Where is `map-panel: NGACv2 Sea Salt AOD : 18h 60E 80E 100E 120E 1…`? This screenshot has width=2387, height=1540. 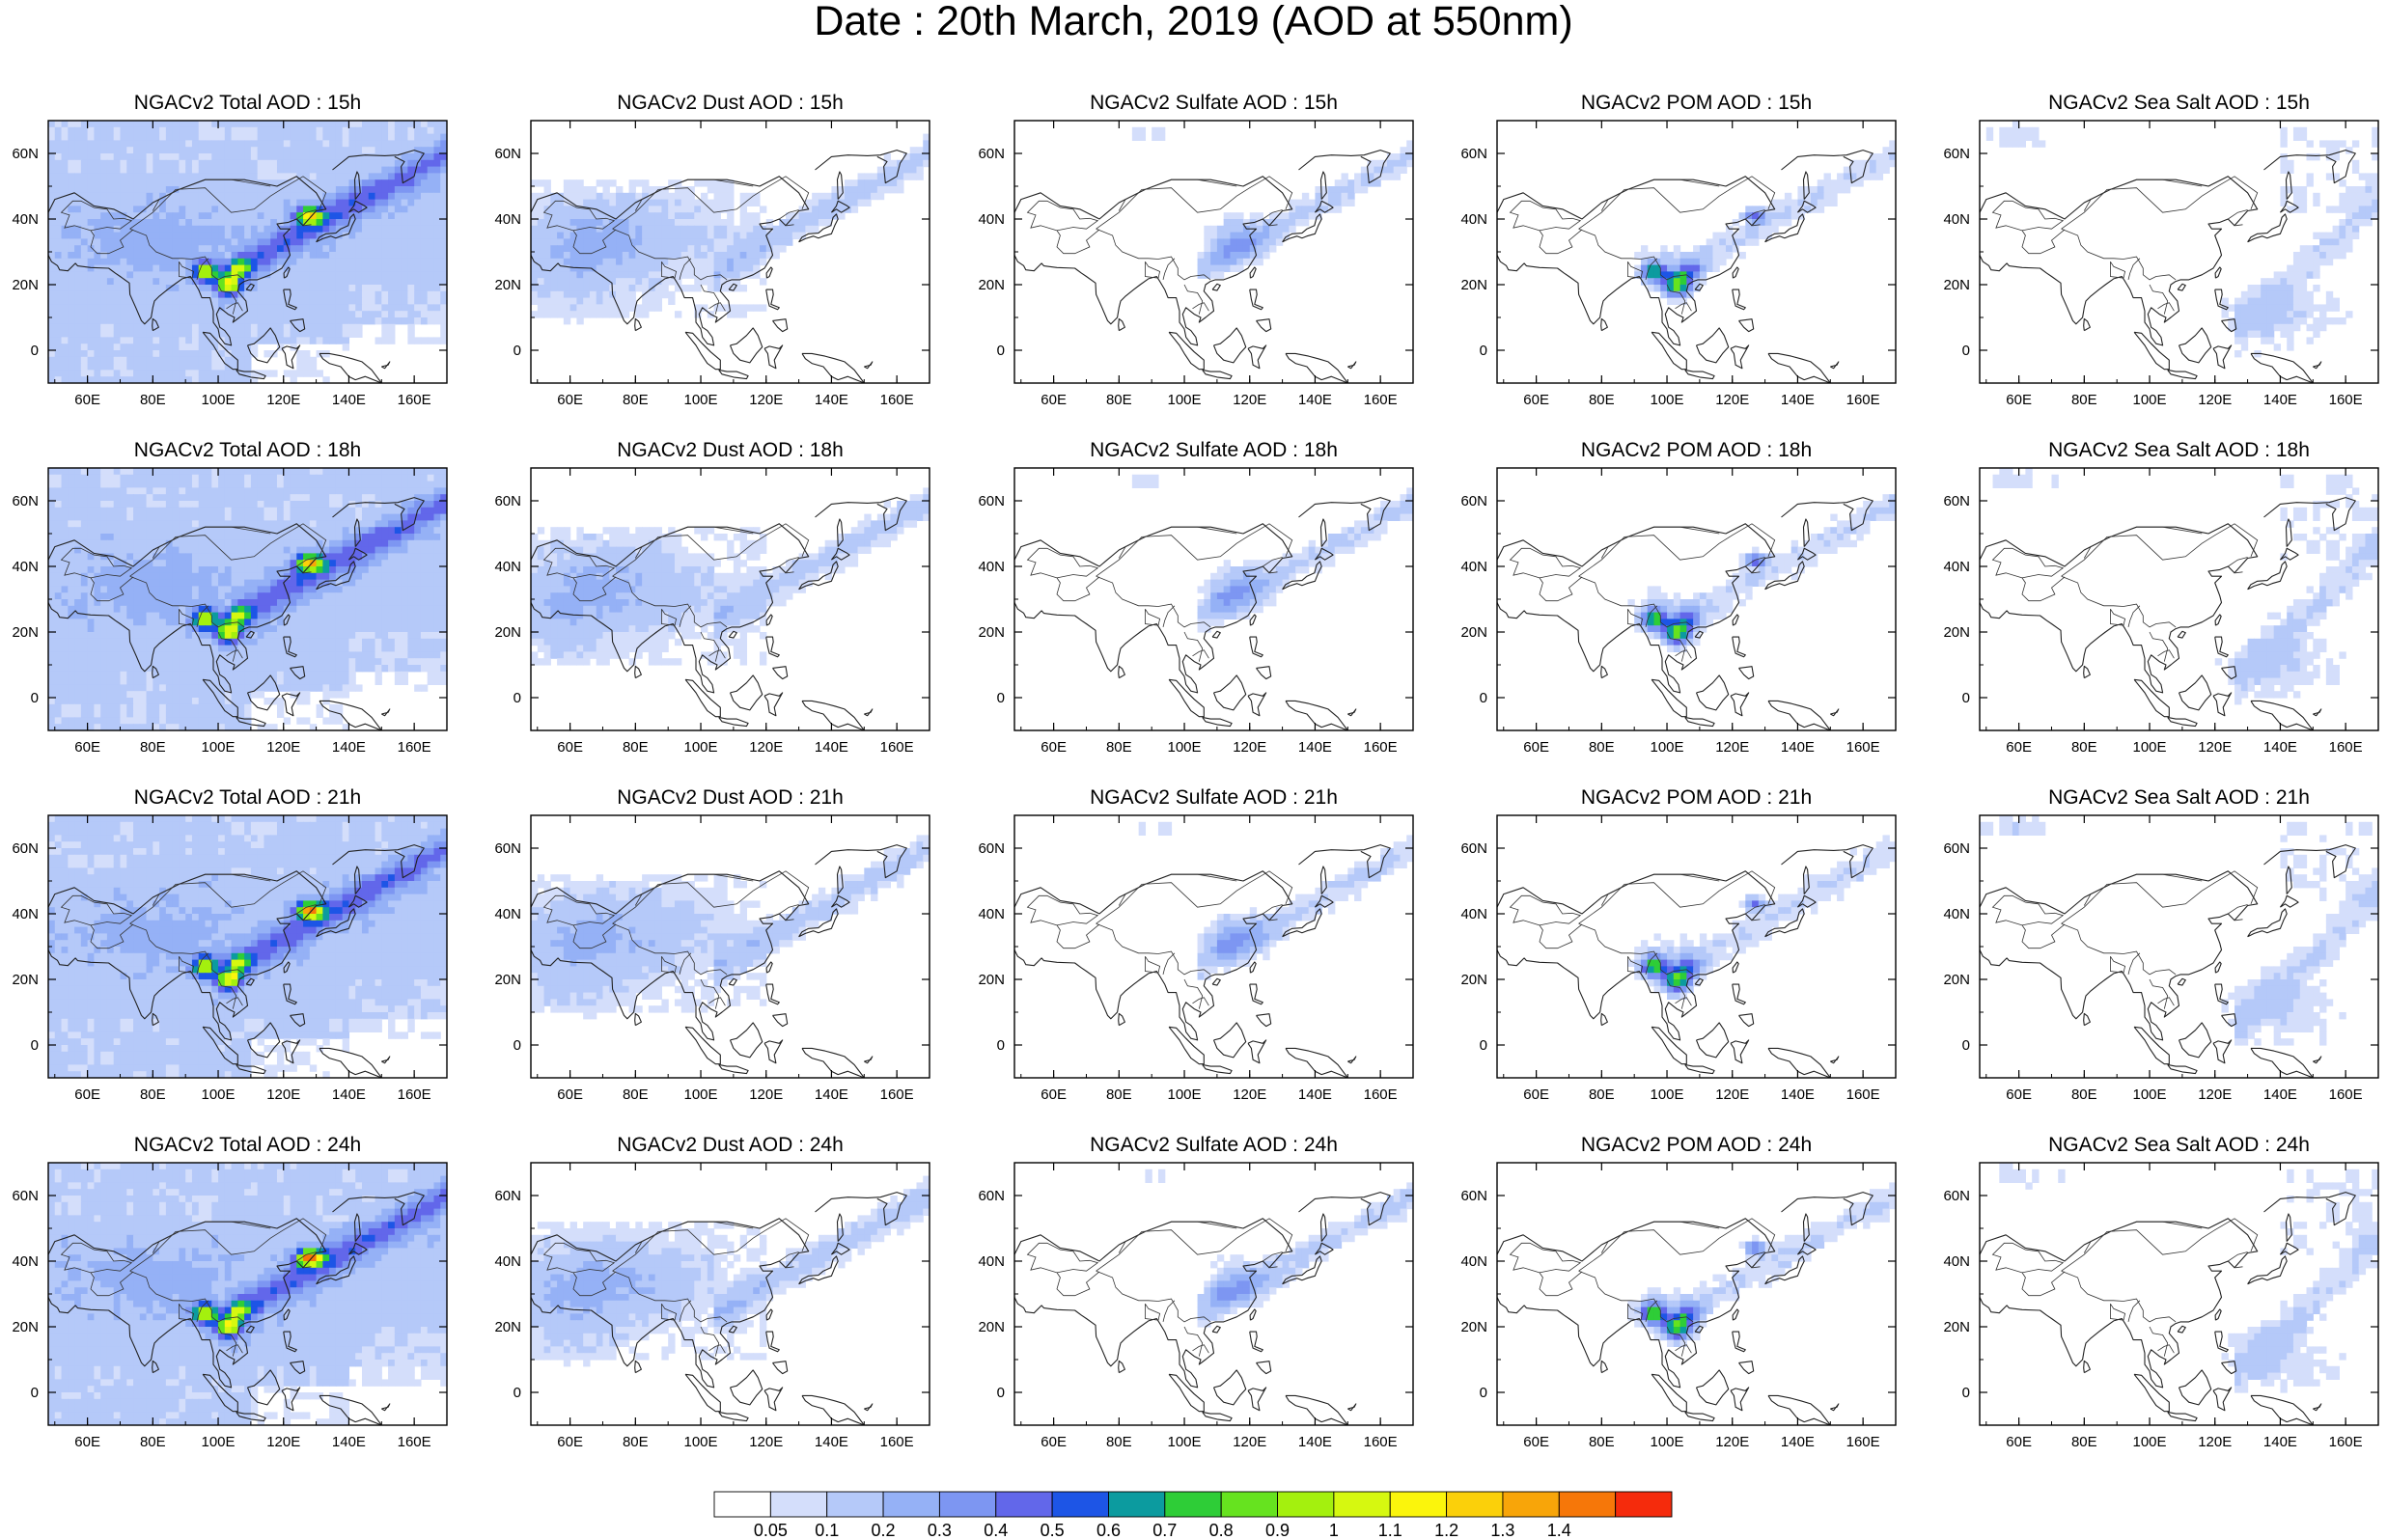 map-panel: NGACv2 Sea Salt AOD : 18h 60E 80E 100E 120E 1… is located at coordinates (2161, 597).